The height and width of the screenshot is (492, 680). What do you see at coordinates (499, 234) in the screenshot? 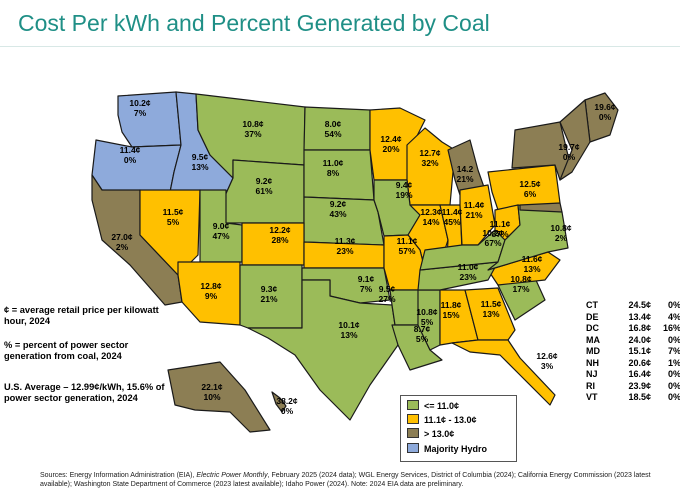
I see `state-coal-wv: 87%` at bounding box center [499, 234].